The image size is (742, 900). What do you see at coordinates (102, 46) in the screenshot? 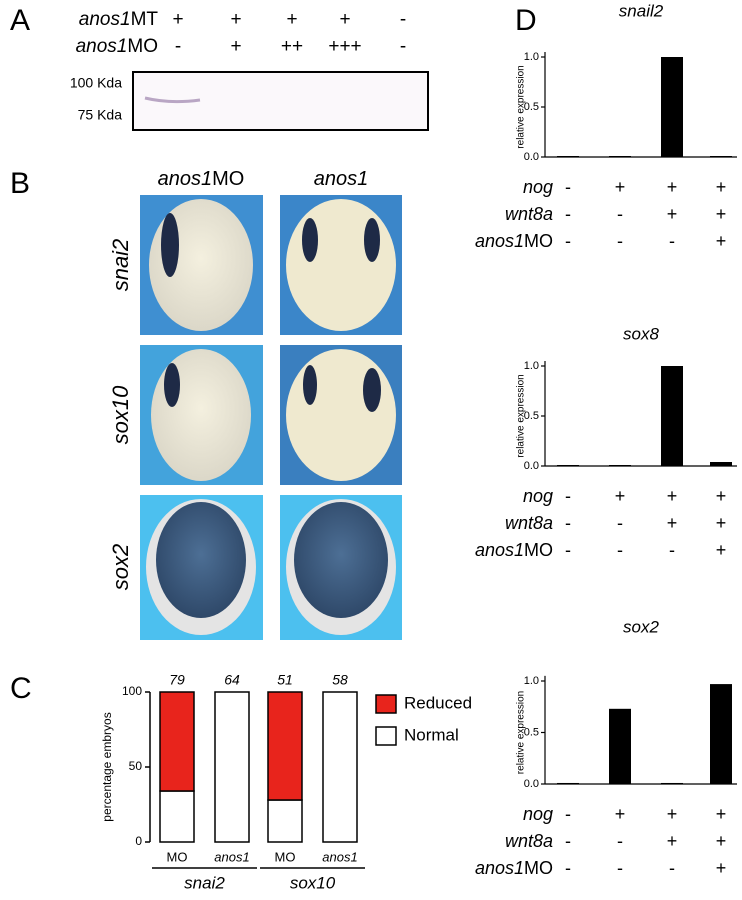
I see `row-label-italic: anos1` at bounding box center [102, 46].